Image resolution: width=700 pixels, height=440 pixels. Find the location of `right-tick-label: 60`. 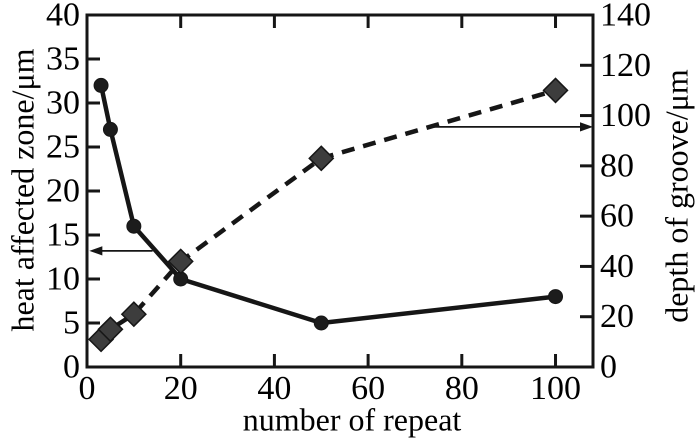

right-tick-label: 60 is located at coordinates (617, 216).